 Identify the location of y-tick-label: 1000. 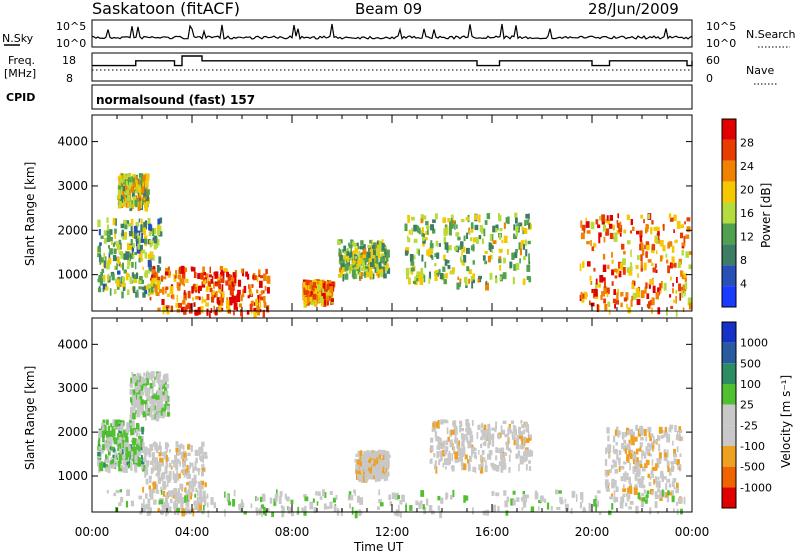
(72, 476).